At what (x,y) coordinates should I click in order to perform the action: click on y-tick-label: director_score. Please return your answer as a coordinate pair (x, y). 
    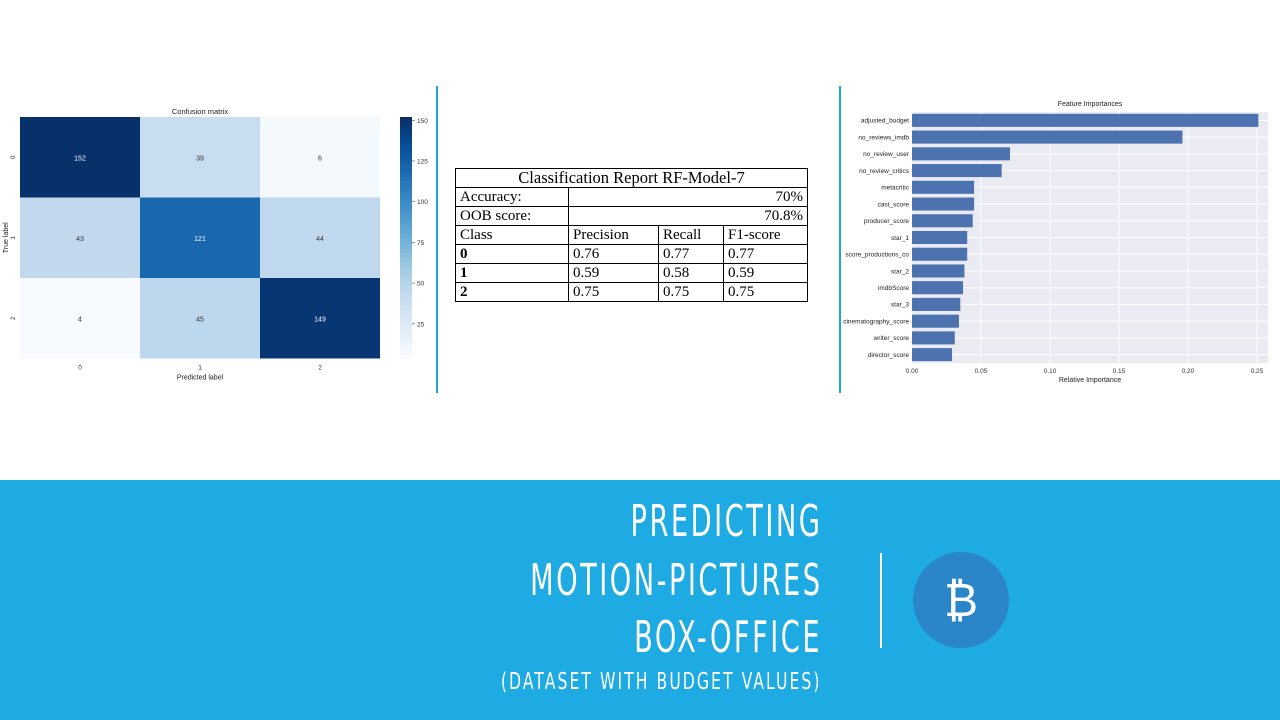
    Looking at the image, I should click on (889, 355).